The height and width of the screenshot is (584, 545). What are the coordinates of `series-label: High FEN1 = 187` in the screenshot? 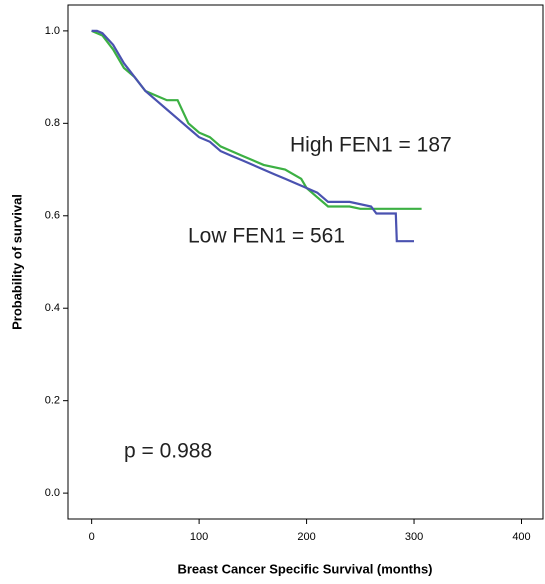 It's located at (371, 145).